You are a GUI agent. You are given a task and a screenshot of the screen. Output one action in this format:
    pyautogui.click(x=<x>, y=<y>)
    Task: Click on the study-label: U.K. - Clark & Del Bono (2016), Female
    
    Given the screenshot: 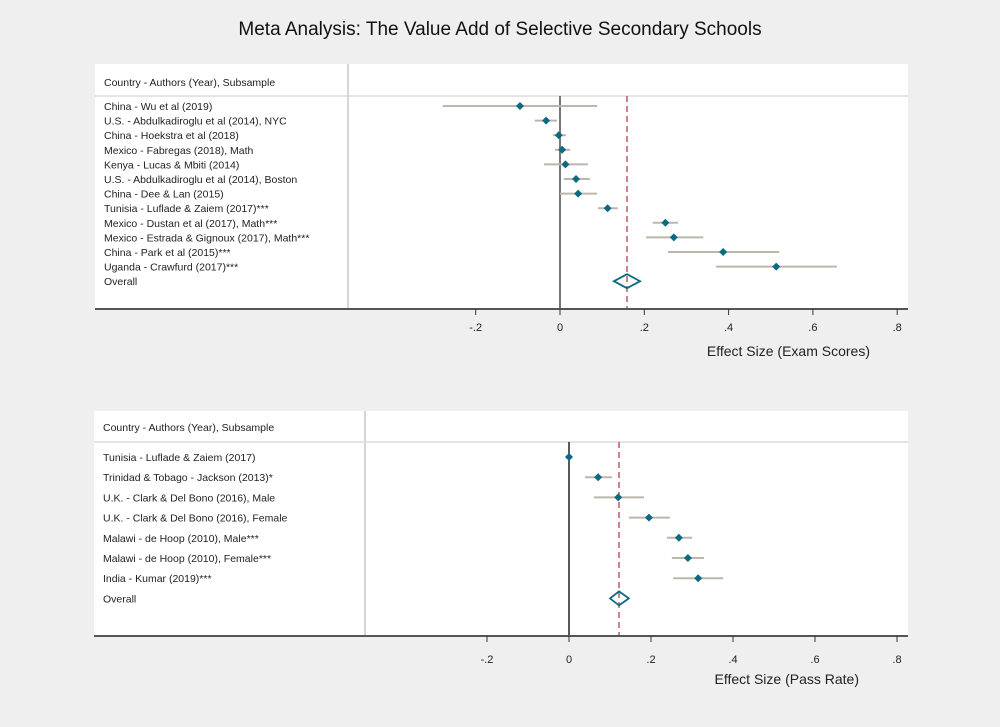 What is the action you would take?
    pyautogui.click(x=195, y=519)
    